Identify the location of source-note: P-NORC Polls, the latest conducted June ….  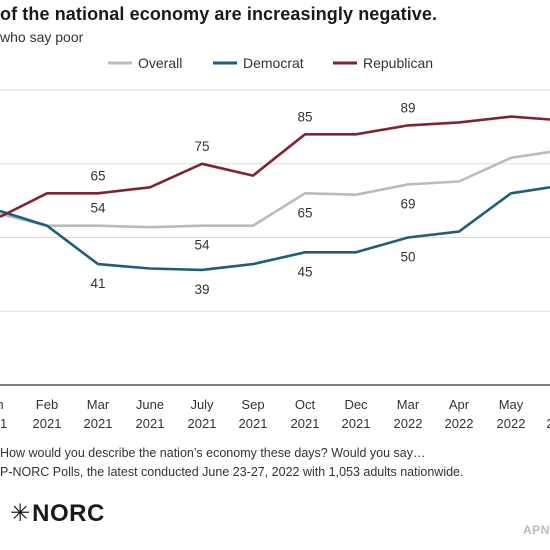
(232, 472).